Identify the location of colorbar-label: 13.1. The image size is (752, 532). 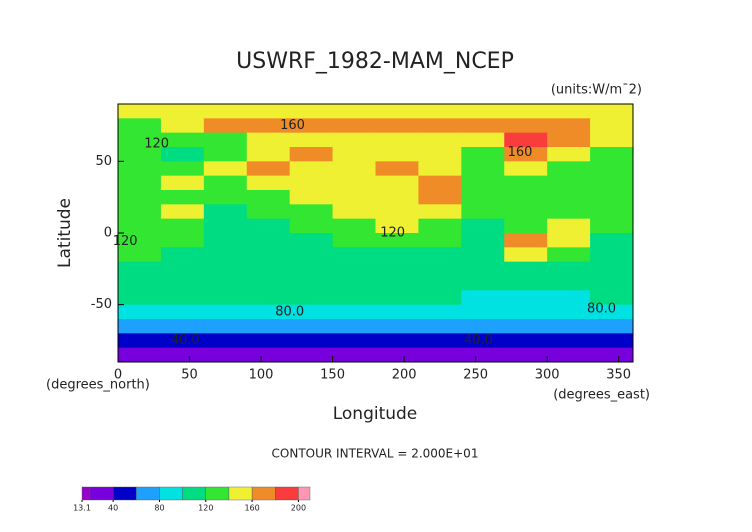
(82, 508).